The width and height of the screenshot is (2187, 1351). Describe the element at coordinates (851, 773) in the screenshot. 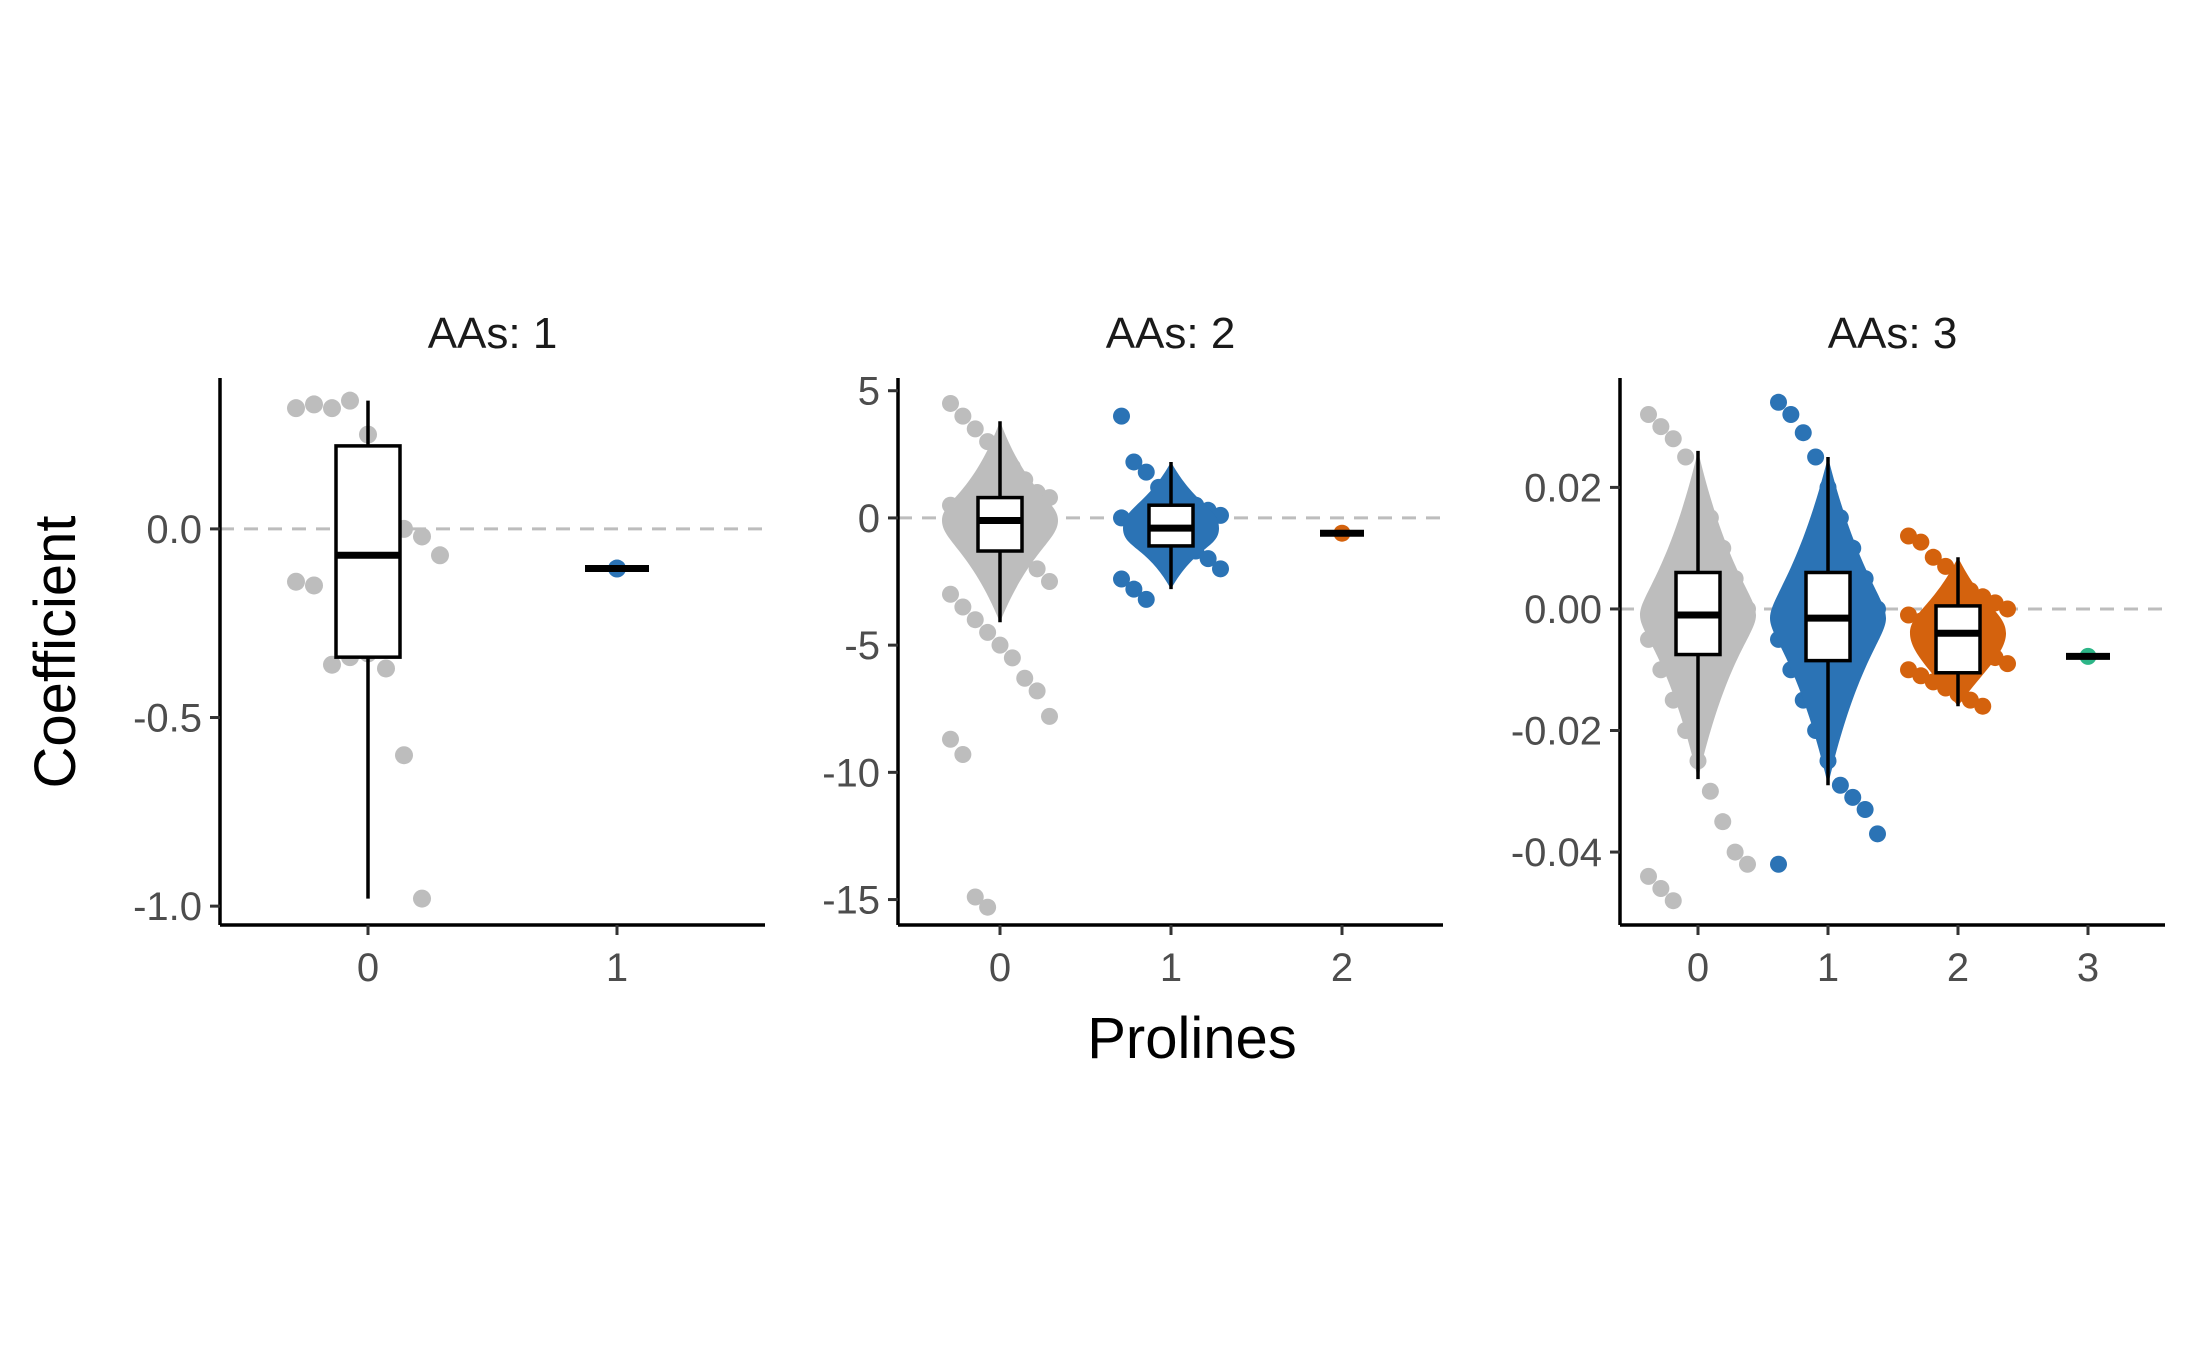

I see `y-tick-label: -10` at that location.